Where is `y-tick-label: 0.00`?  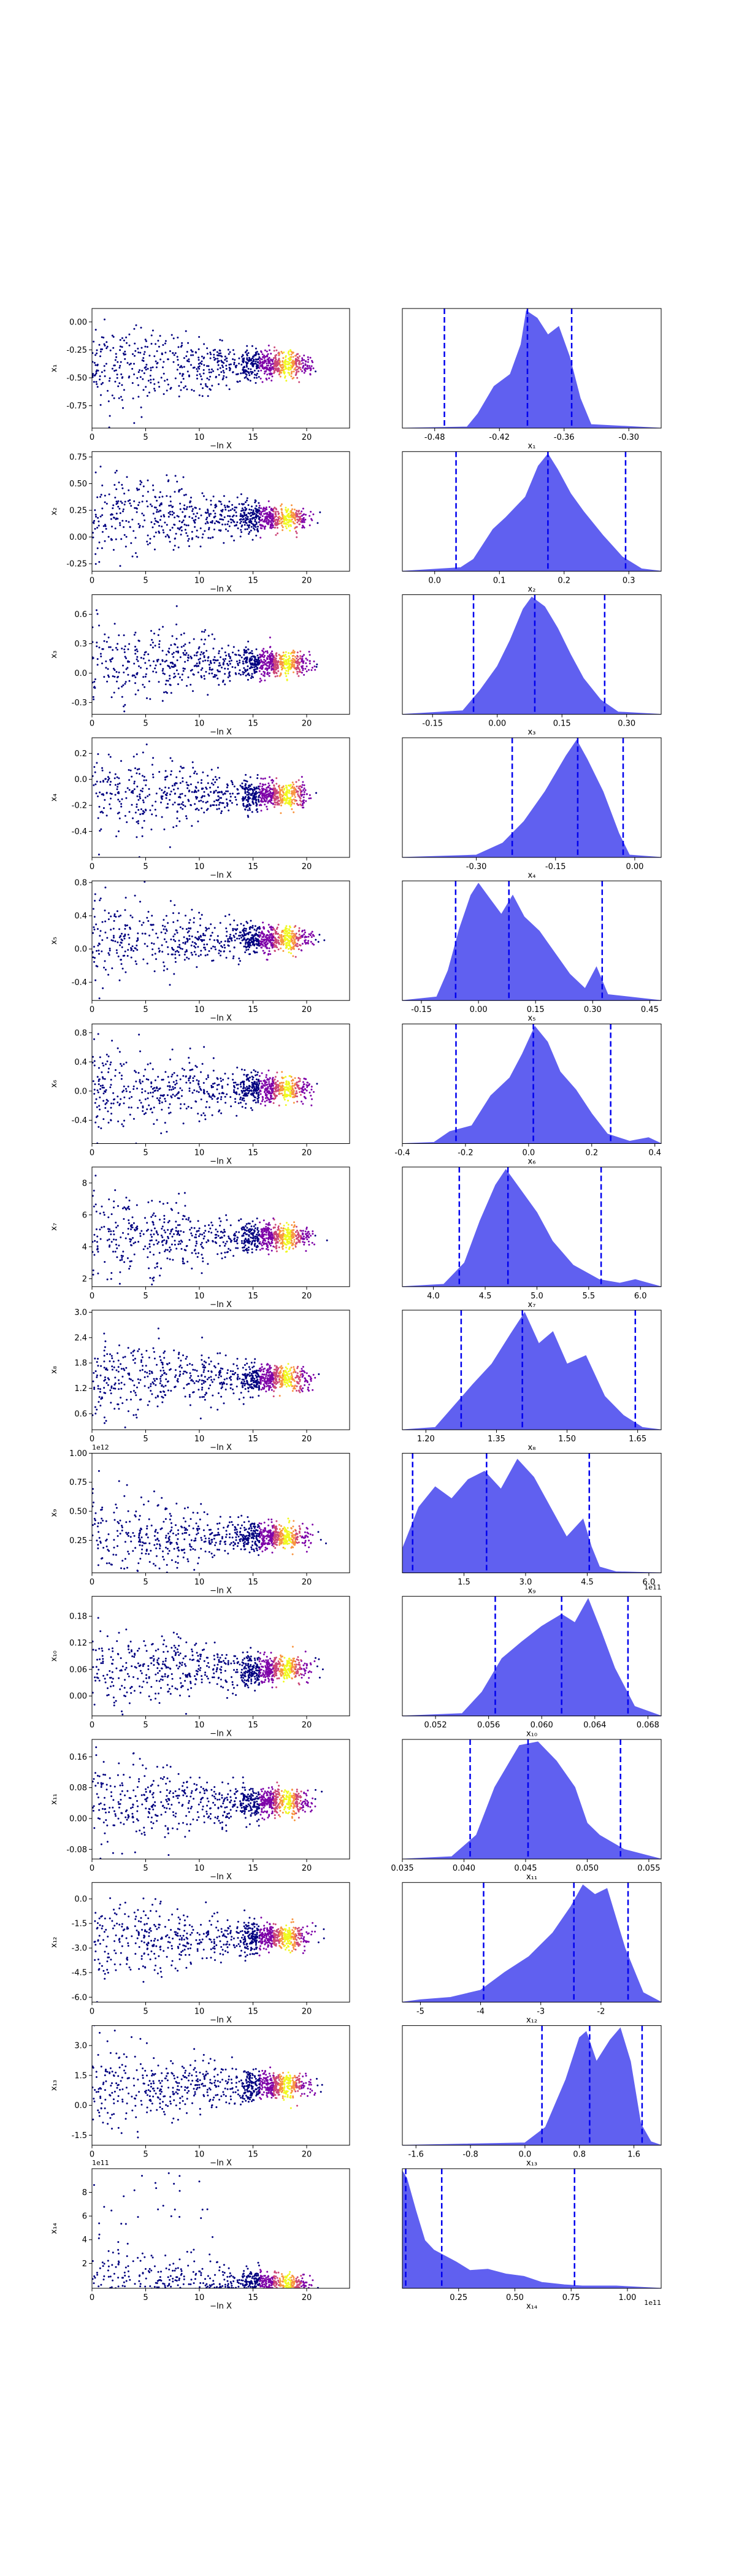
y-tick-label: 0.00 is located at coordinates (78, 322).